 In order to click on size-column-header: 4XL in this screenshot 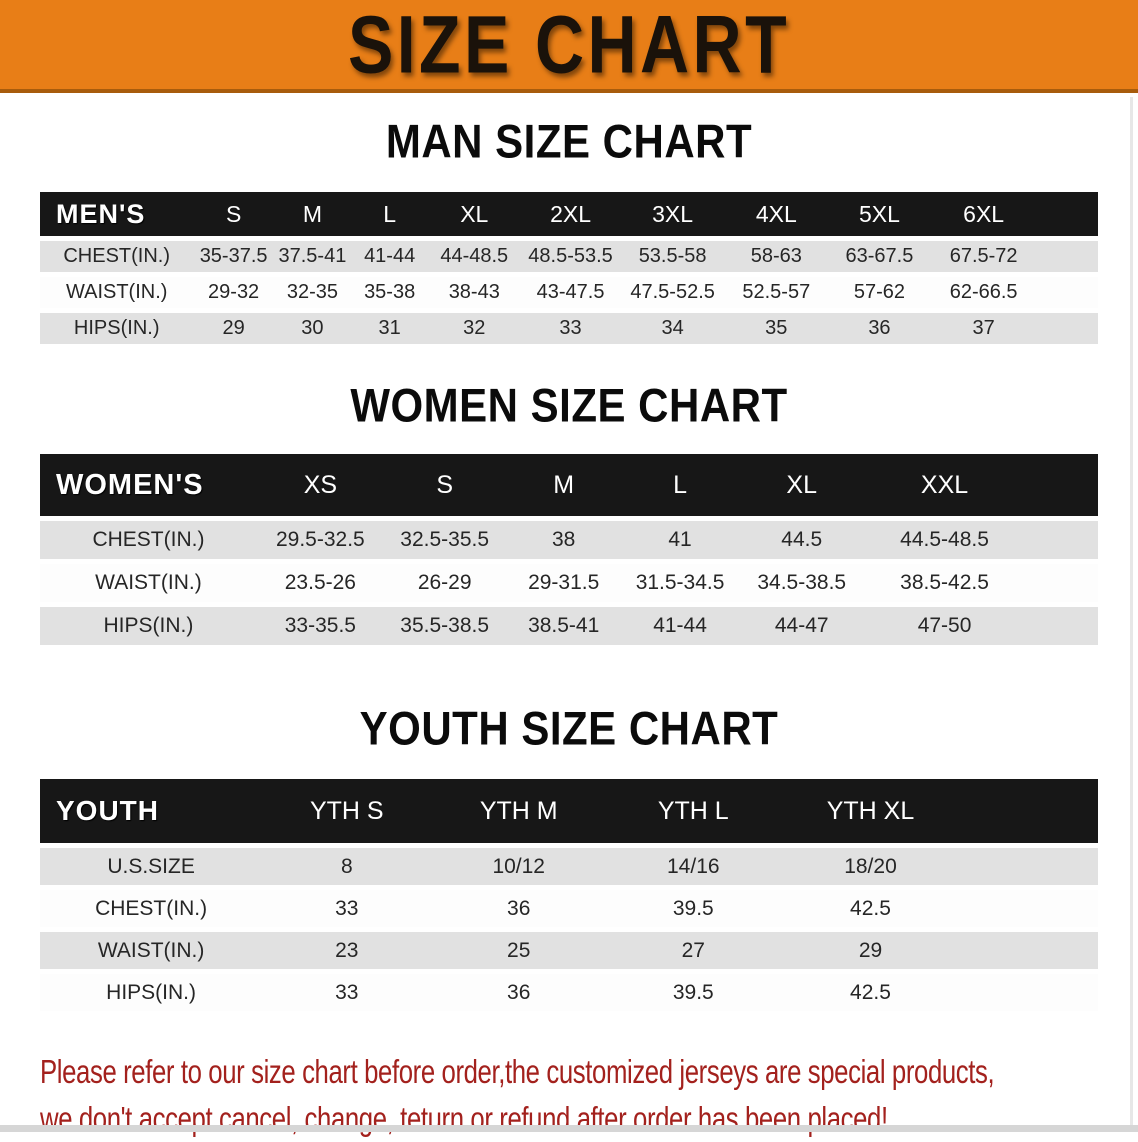, I will do `click(776, 214)`.